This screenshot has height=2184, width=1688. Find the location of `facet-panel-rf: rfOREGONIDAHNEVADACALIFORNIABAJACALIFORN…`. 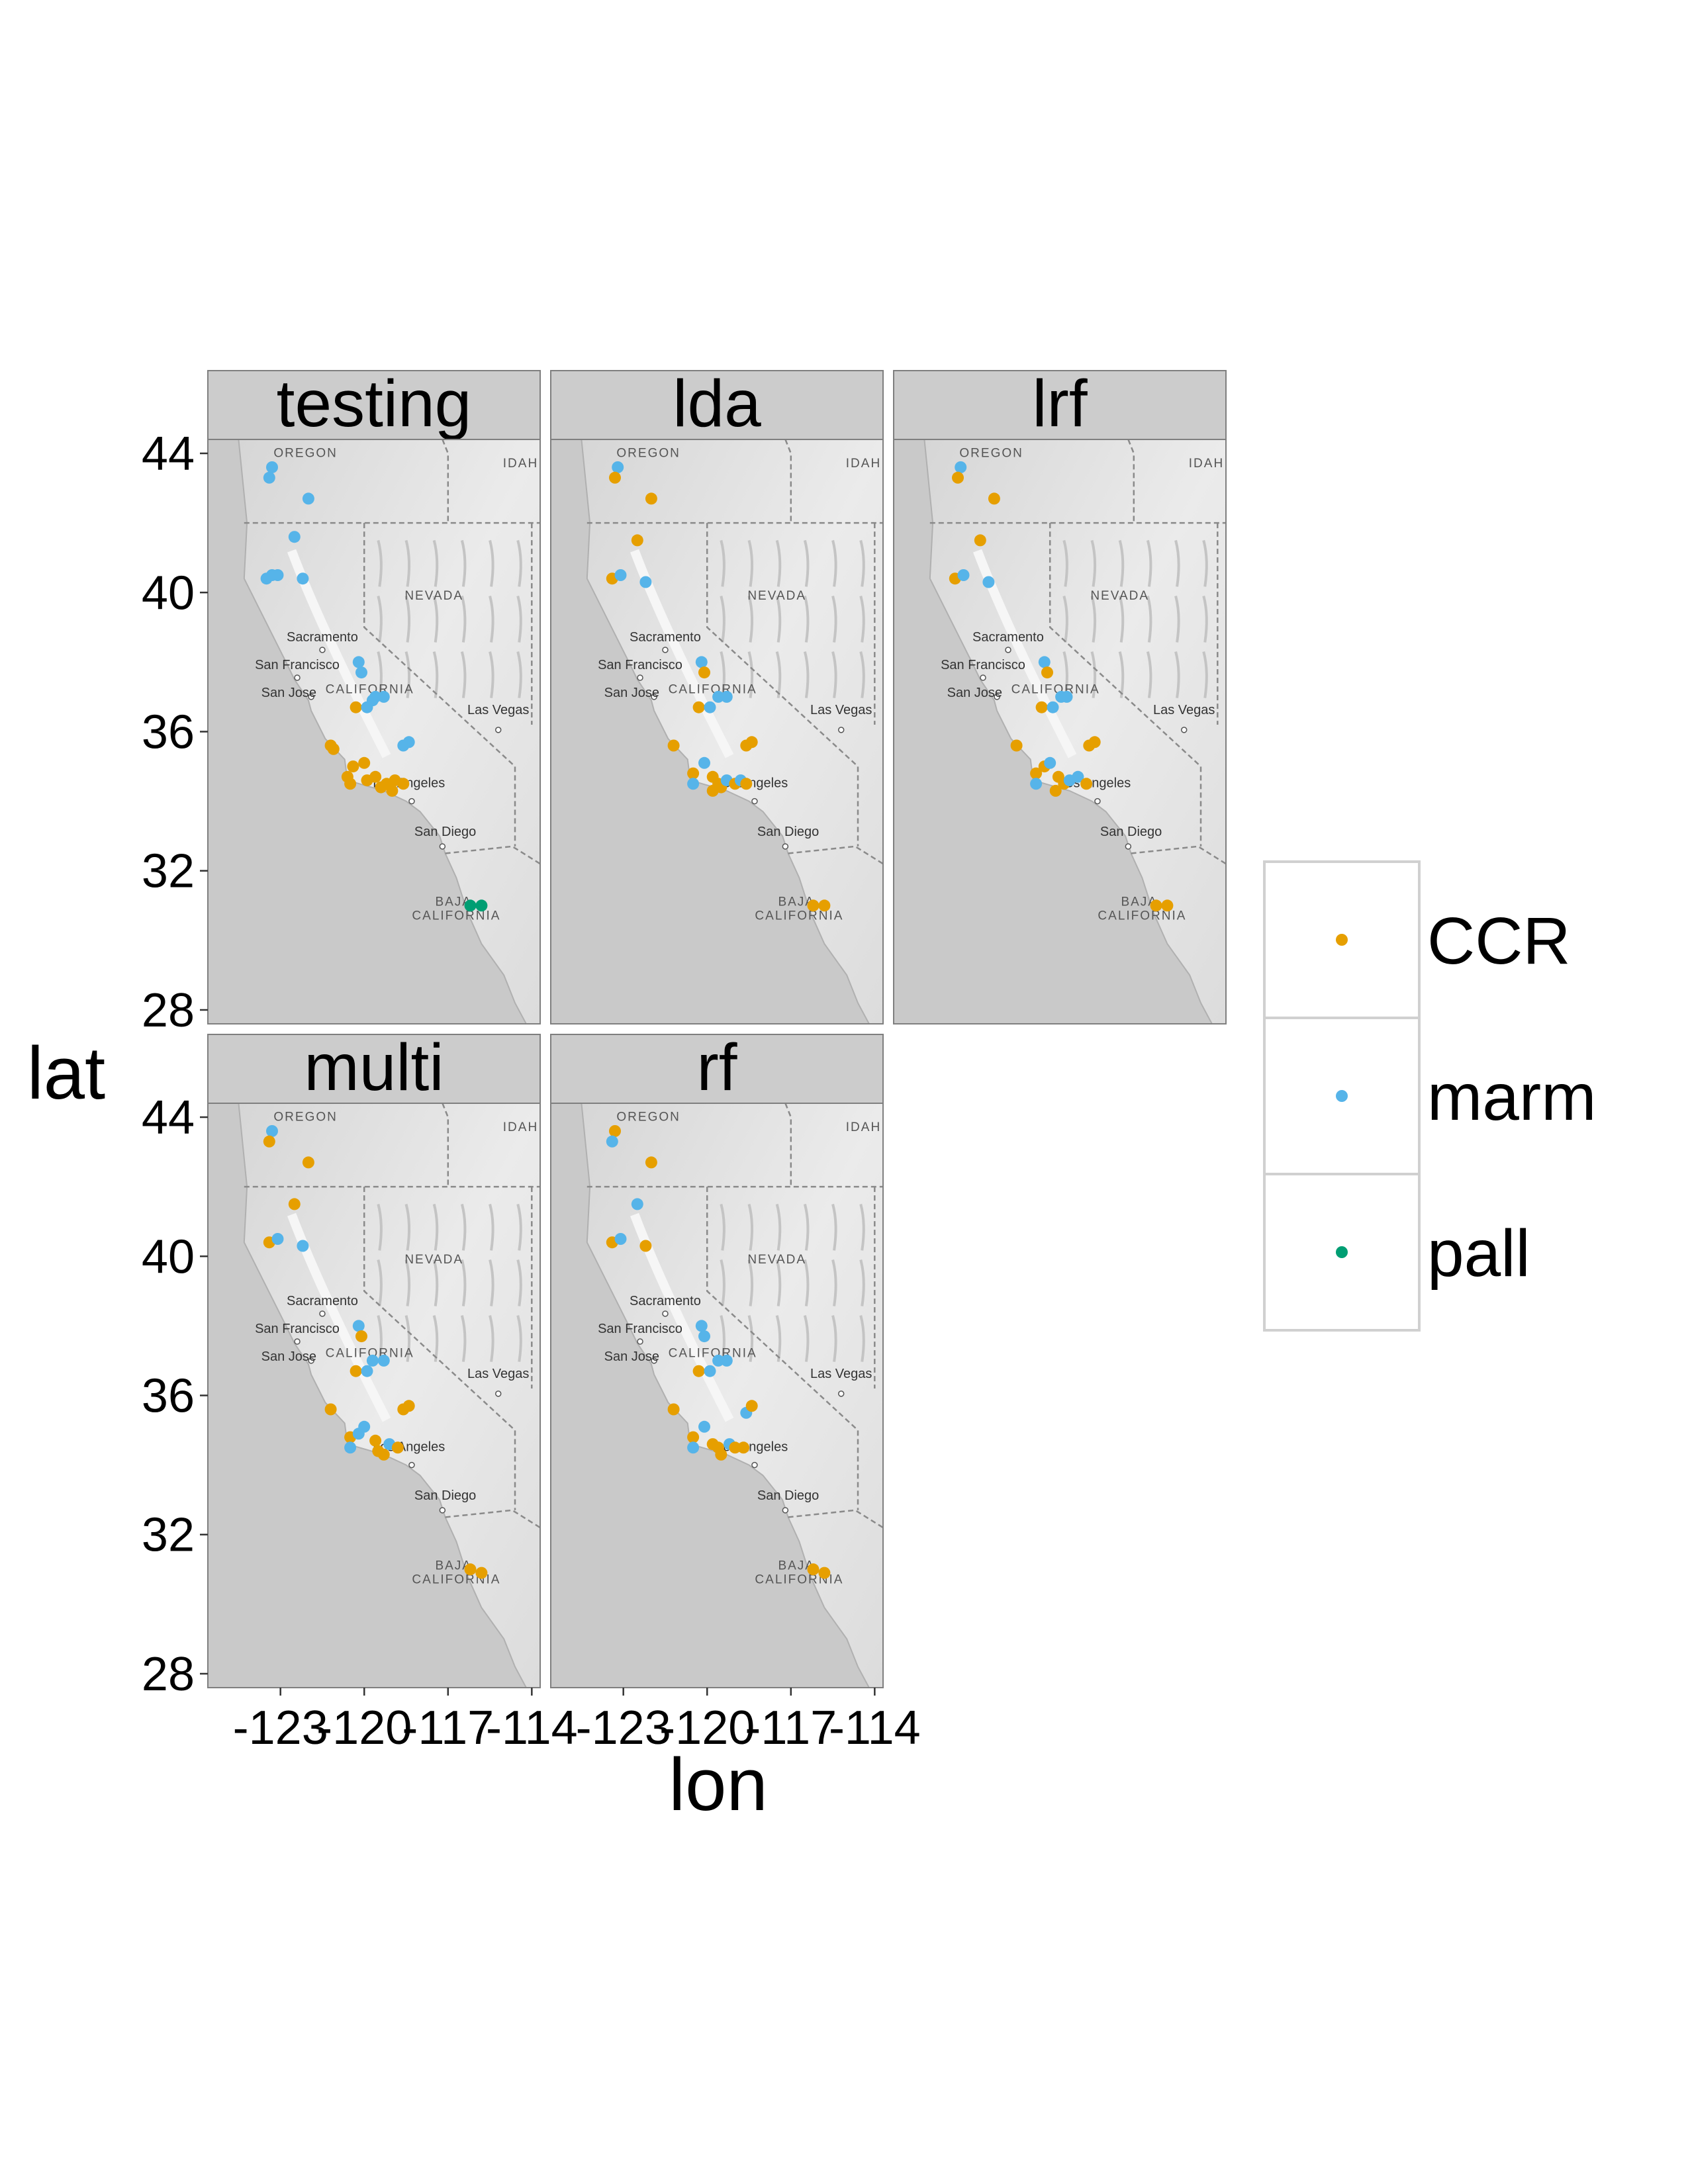

facet-panel-rf: rfOREGONIDAHNEVADACALIFORNIABAJACALIFORN… is located at coordinates (717, 1359).